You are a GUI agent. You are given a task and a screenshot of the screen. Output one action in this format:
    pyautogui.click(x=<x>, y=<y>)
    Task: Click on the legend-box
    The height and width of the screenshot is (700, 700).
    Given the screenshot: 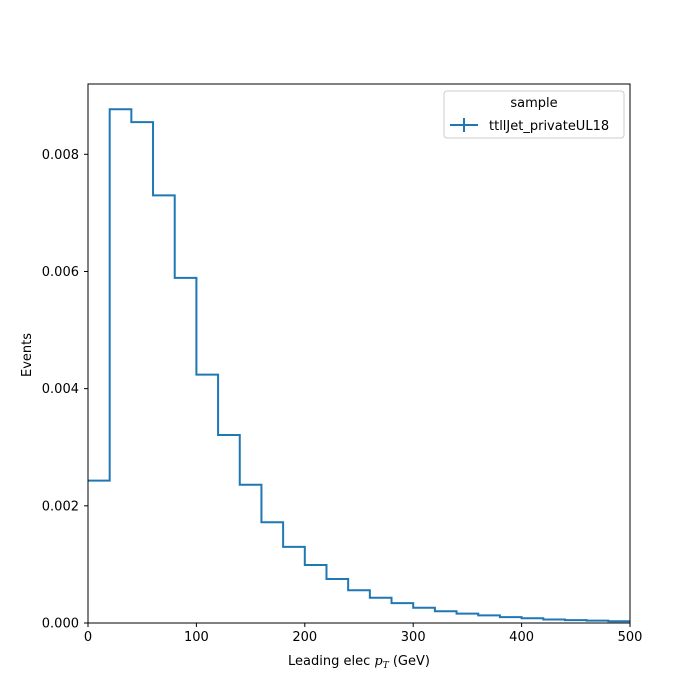 What is the action you would take?
    pyautogui.click(x=534, y=114)
    